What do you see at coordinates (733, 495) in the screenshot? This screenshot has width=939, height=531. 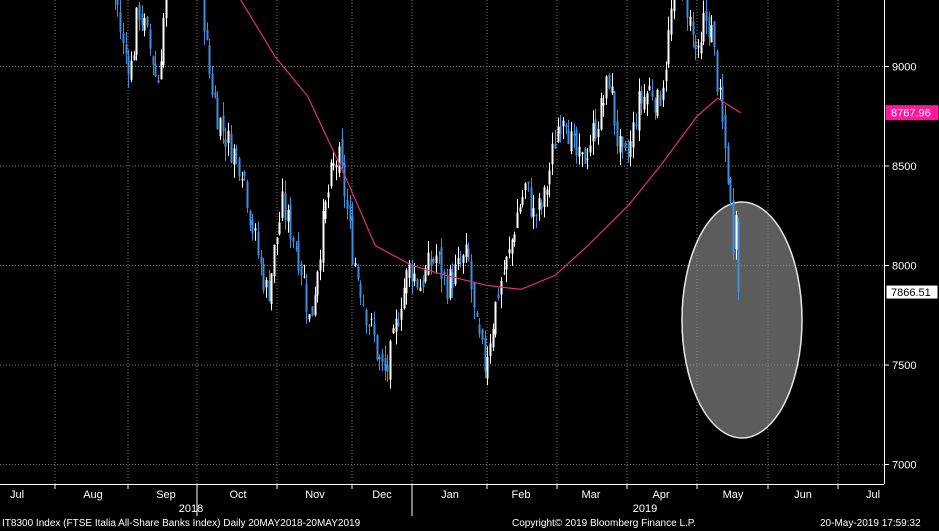 I see `x-tick-label: May` at bounding box center [733, 495].